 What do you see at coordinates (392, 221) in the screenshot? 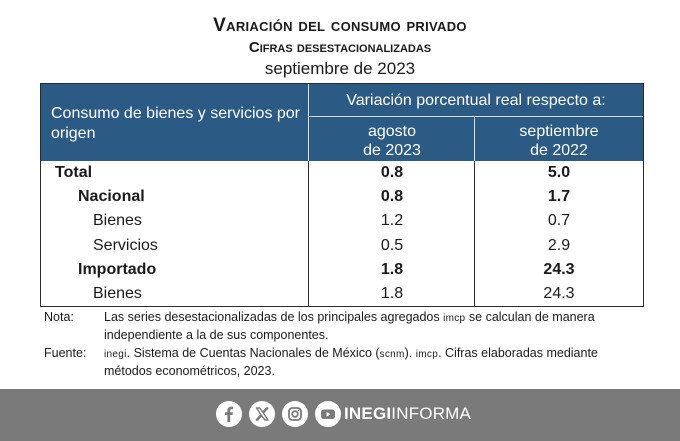
I see `row-value-agosto: 1.2` at bounding box center [392, 221].